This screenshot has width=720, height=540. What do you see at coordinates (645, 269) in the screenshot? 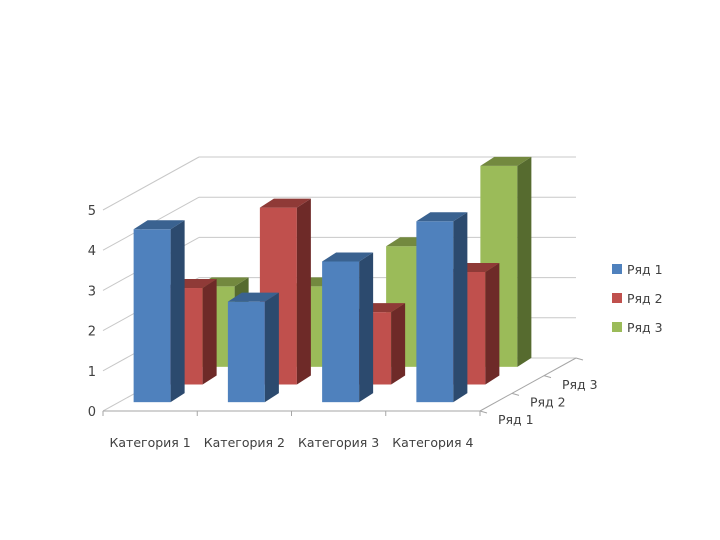
I see `legend-label: Ряд 1` at bounding box center [645, 269].